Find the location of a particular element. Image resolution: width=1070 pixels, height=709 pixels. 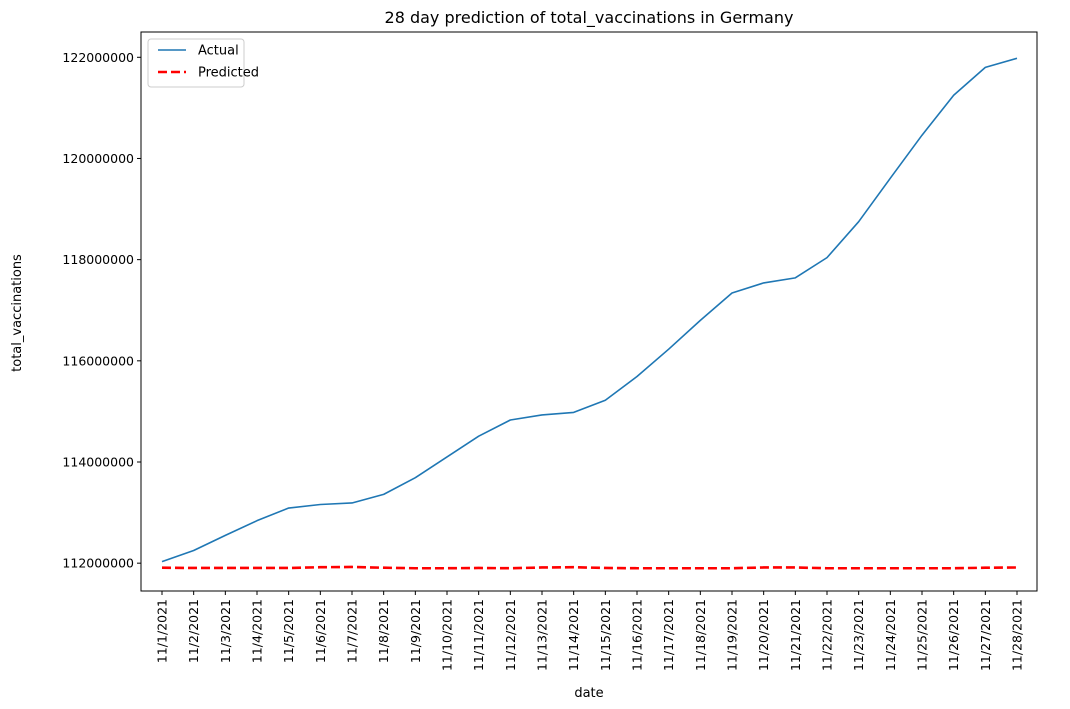

x-tick-label: 11/8/2021 is located at coordinates (383, 631).